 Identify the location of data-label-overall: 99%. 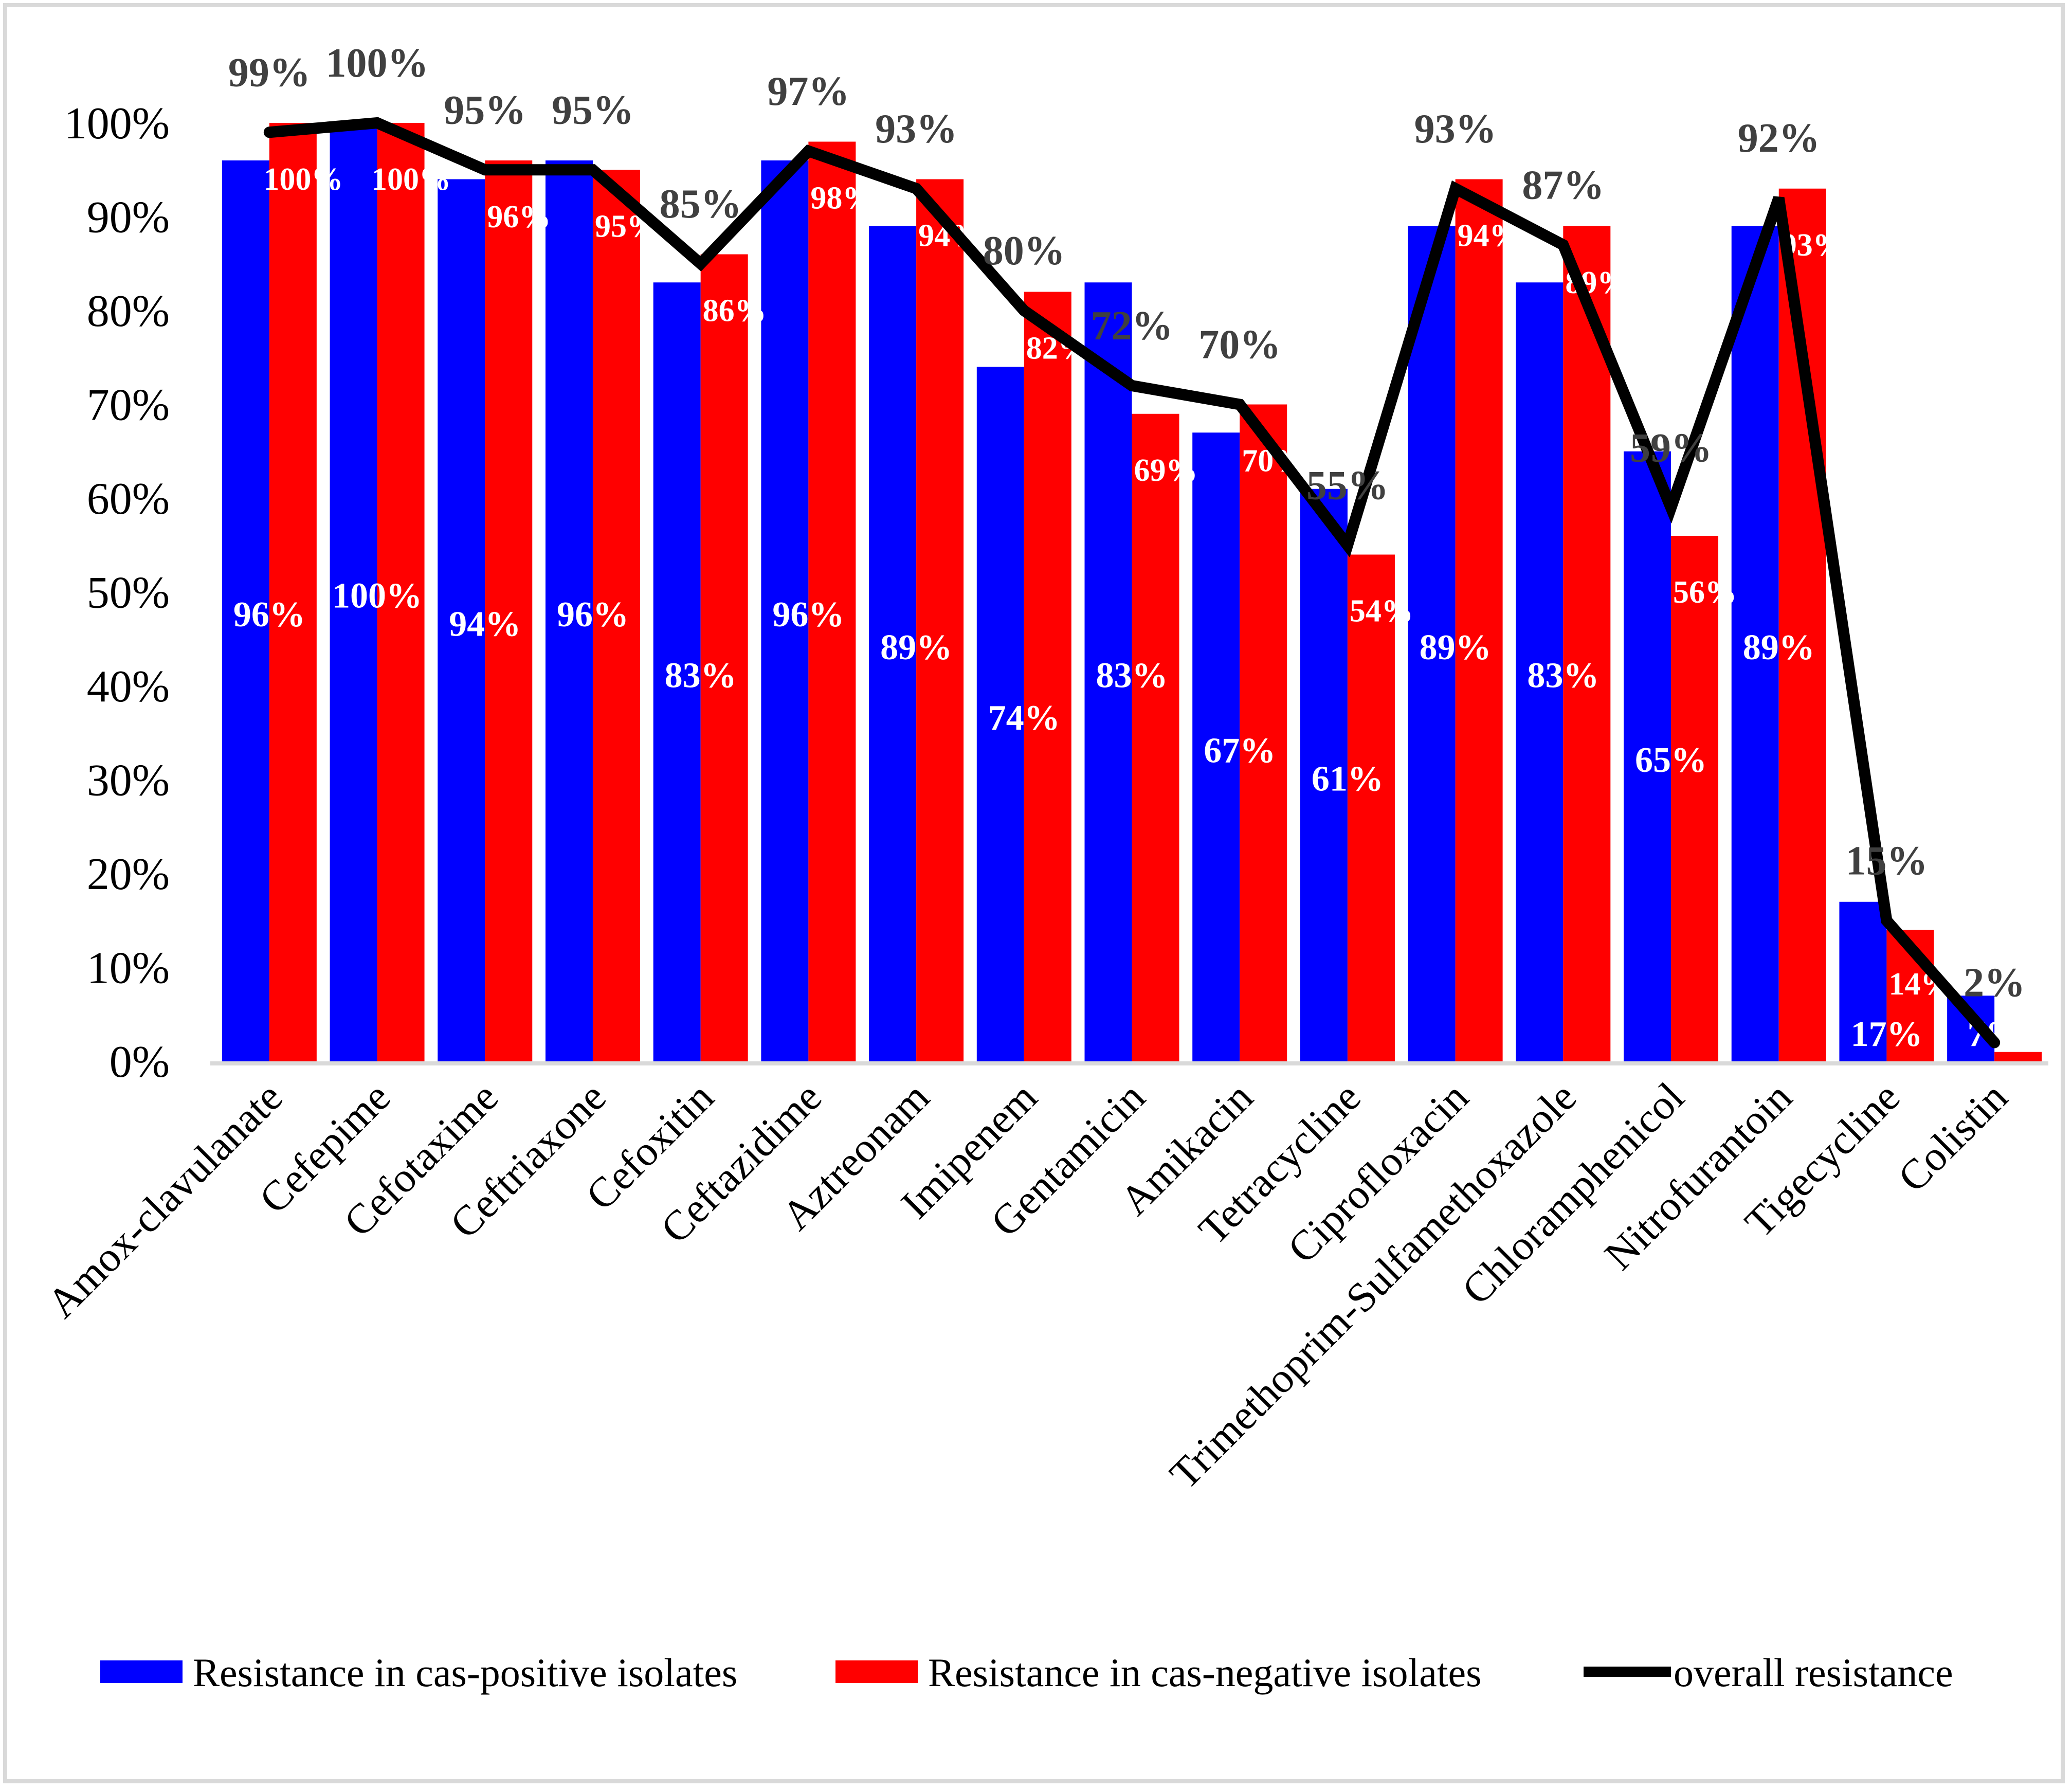
(269, 73).